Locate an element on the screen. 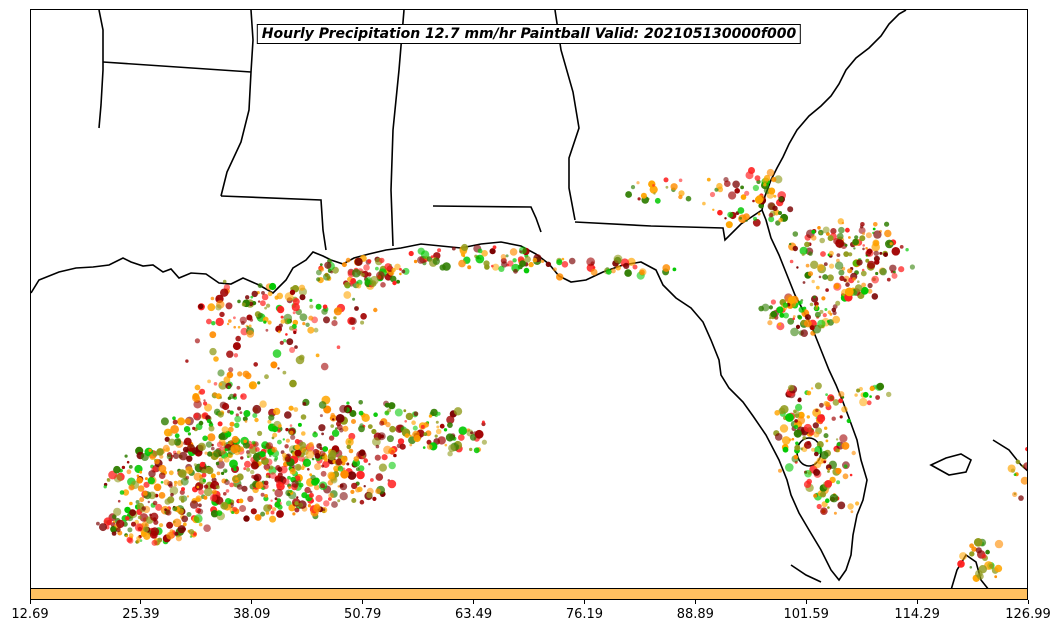 This screenshot has width=1062, height=633. colorbar-tick is located at coordinates (1028, 602).